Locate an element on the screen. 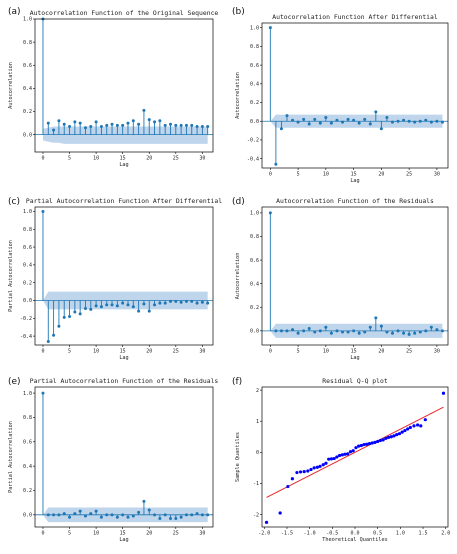 The height and width of the screenshot is (554, 457). confidence-band is located at coordinates (125, 135).